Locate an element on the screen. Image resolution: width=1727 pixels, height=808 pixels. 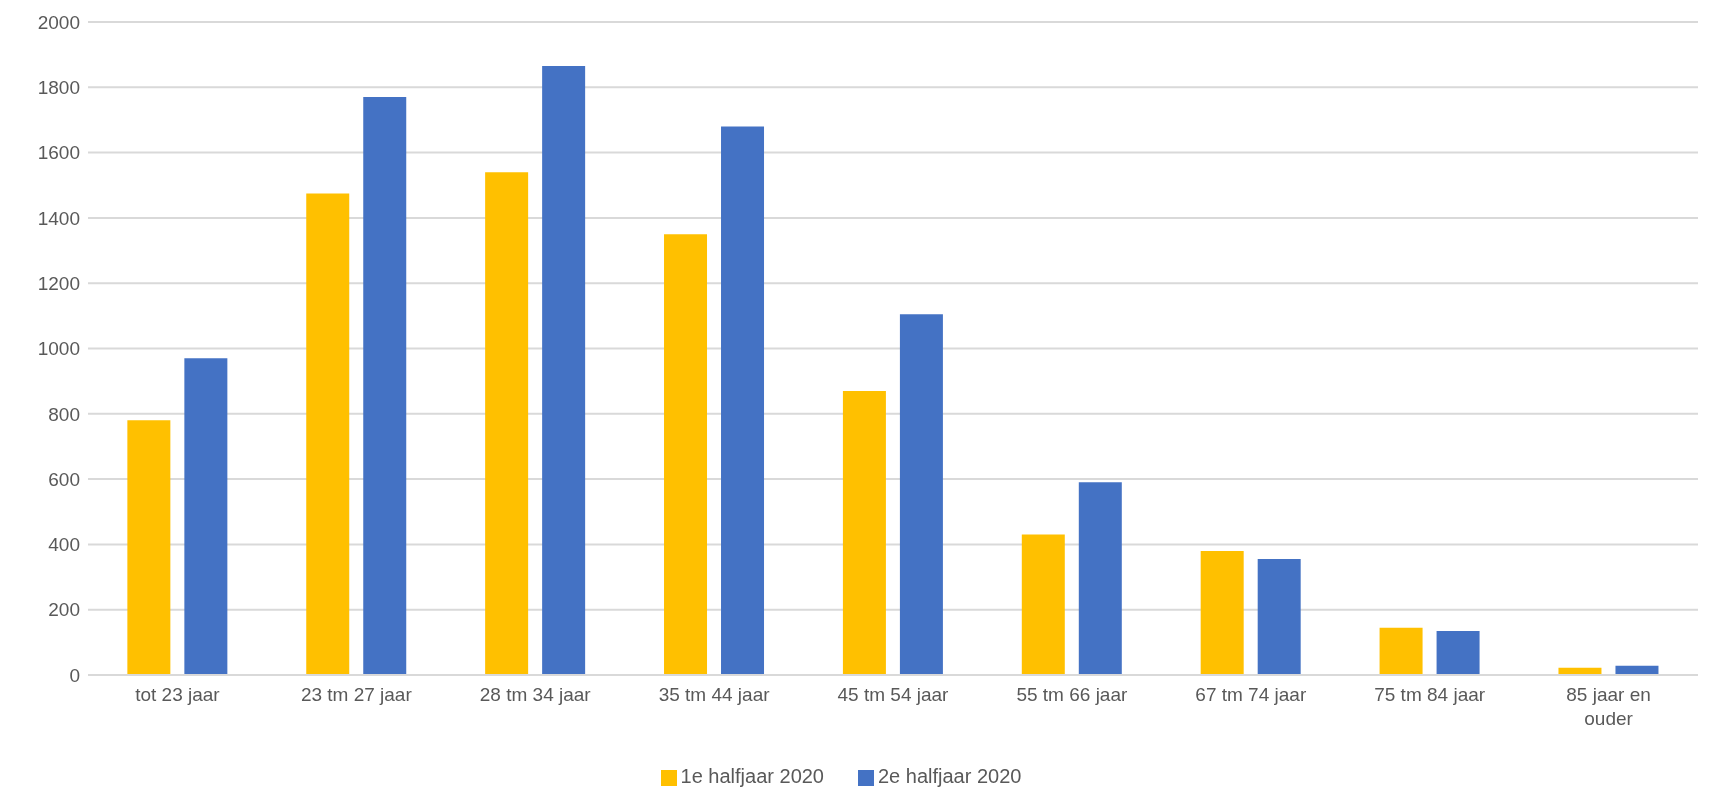
y-tick-label: 1000 is located at coordinates (58, 349).